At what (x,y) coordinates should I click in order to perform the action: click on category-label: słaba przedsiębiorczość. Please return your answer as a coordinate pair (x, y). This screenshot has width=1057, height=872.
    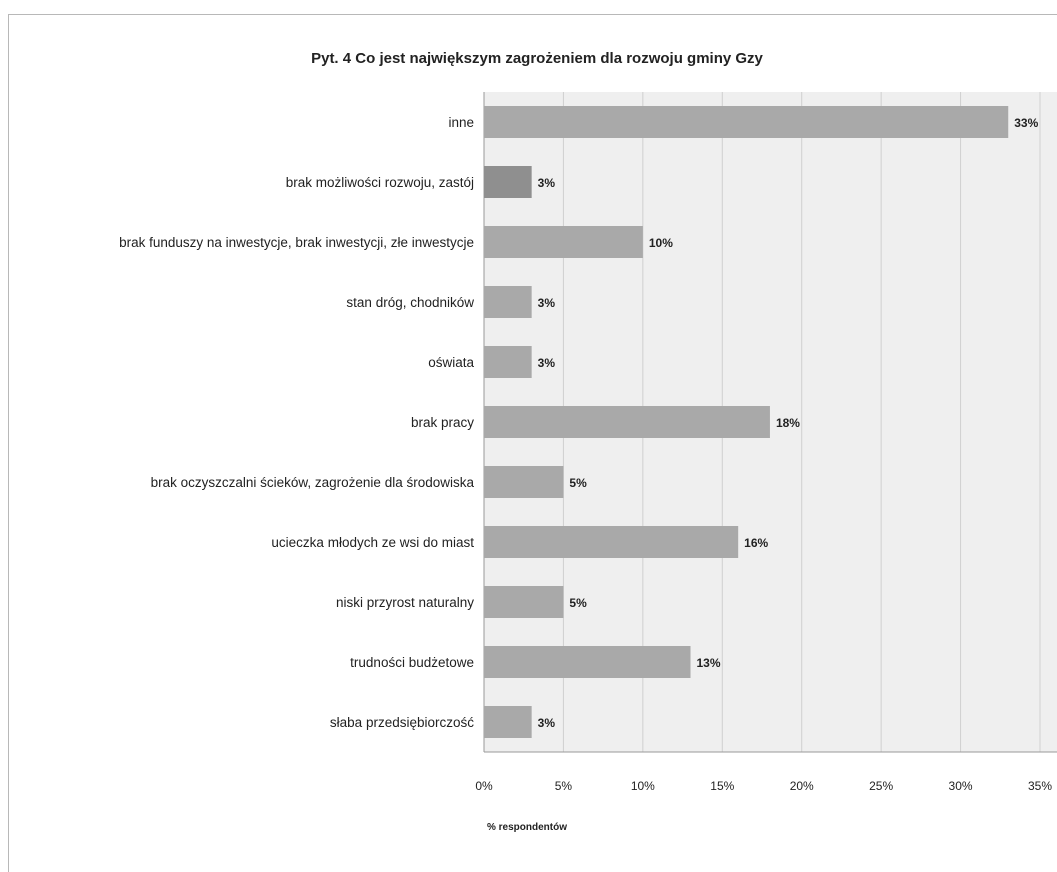
    Looking at the image, I should click on (402, 722).